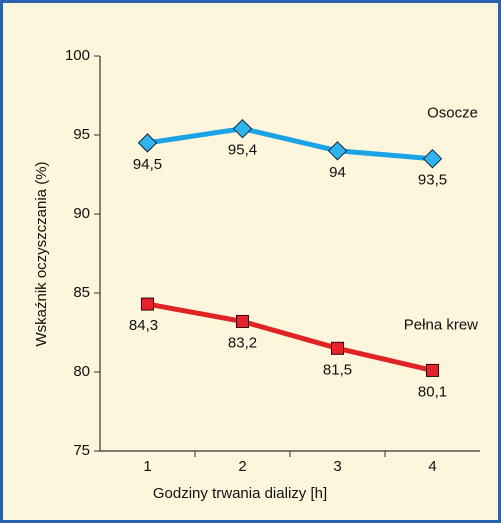 This screenshot has width=501, height=523. What do you see at coordinates (242, 342) in the screenshot?
I see `data-label: 83,2` at bounding box center [242, 342].